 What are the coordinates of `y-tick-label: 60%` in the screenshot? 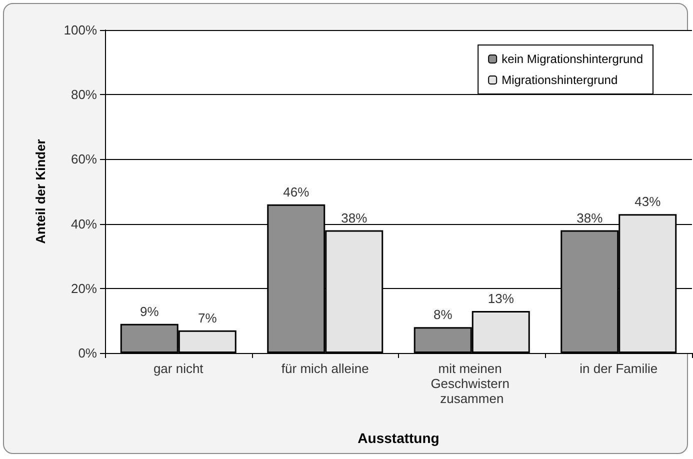 It's located at (84, 159).